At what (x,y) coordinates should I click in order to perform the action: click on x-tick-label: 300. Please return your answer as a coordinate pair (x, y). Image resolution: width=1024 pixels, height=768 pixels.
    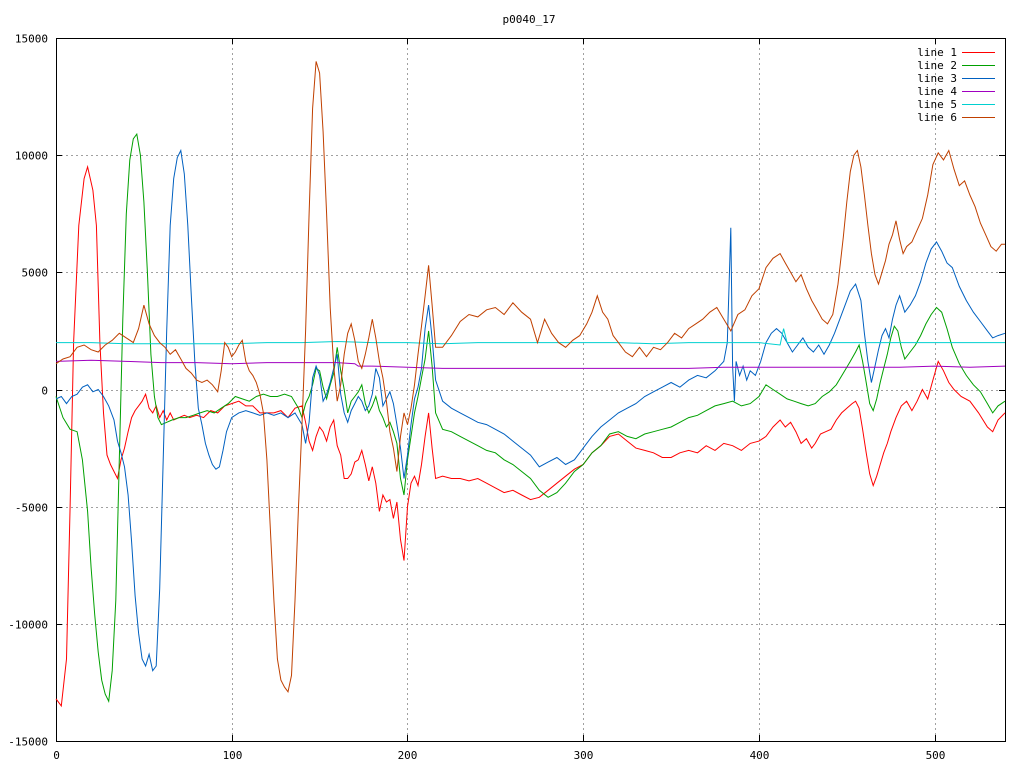
    Looking at the image, I should click on (584, 755).